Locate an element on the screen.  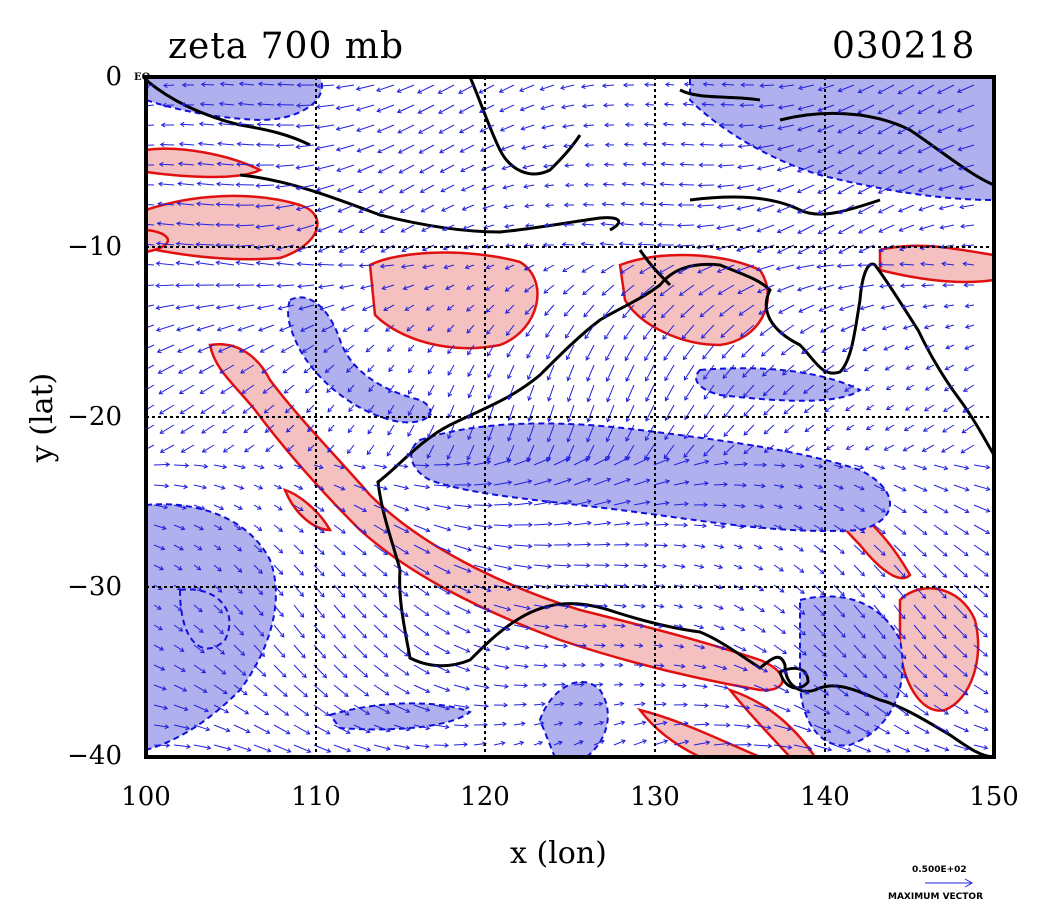
x-tick-140: 140 is located at coordinates (825, 797).